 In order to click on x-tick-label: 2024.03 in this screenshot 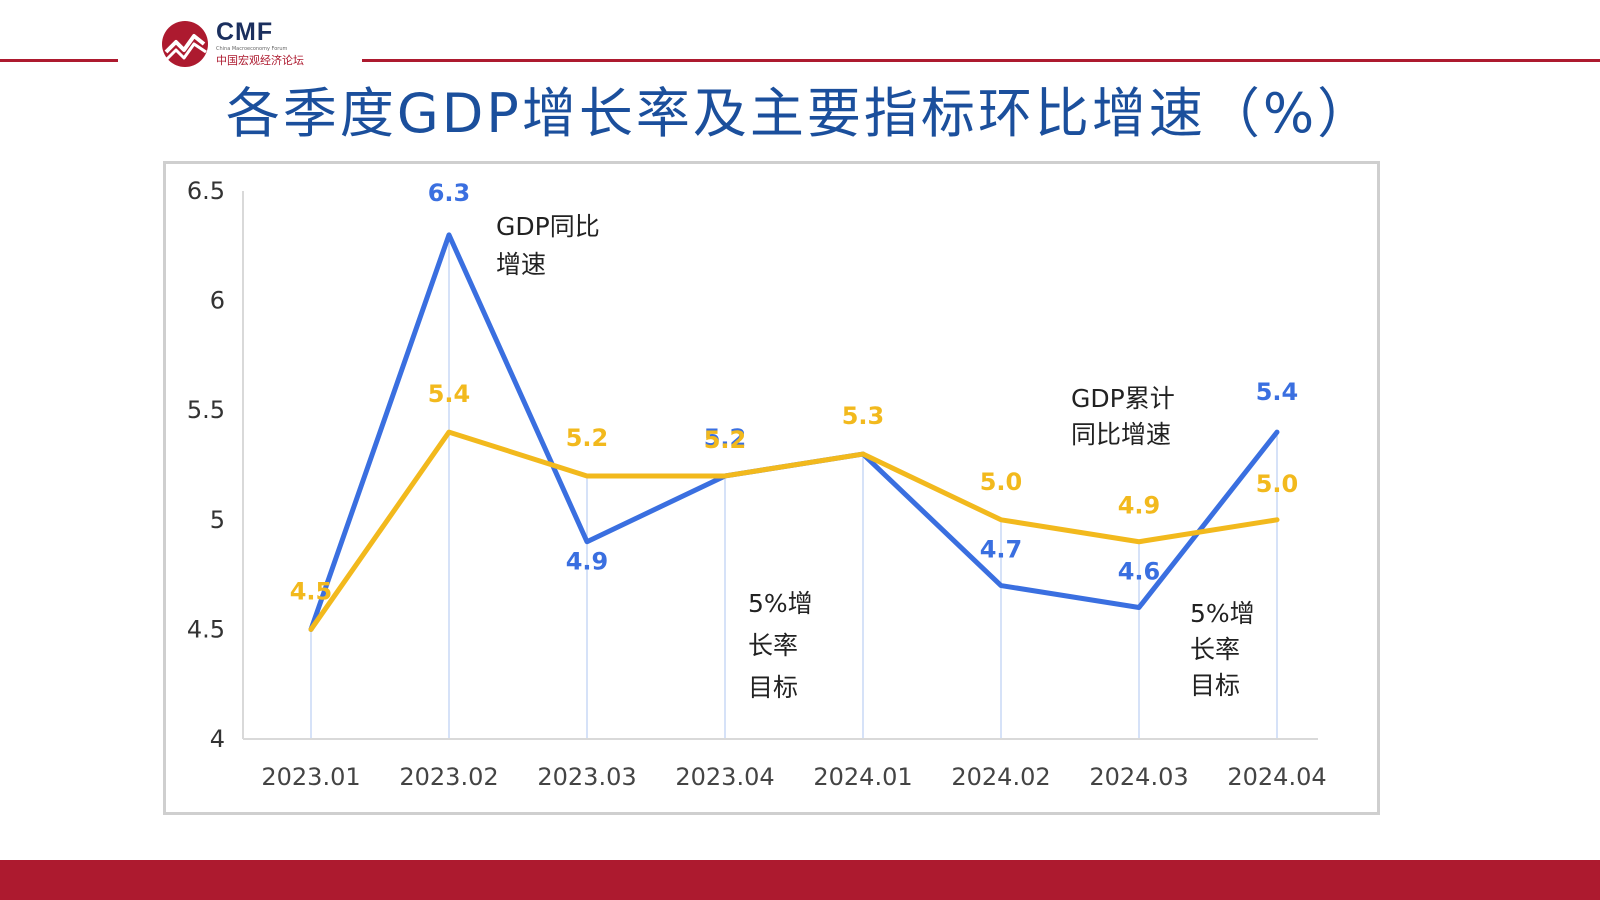, I will do `click(1138, 777)`.